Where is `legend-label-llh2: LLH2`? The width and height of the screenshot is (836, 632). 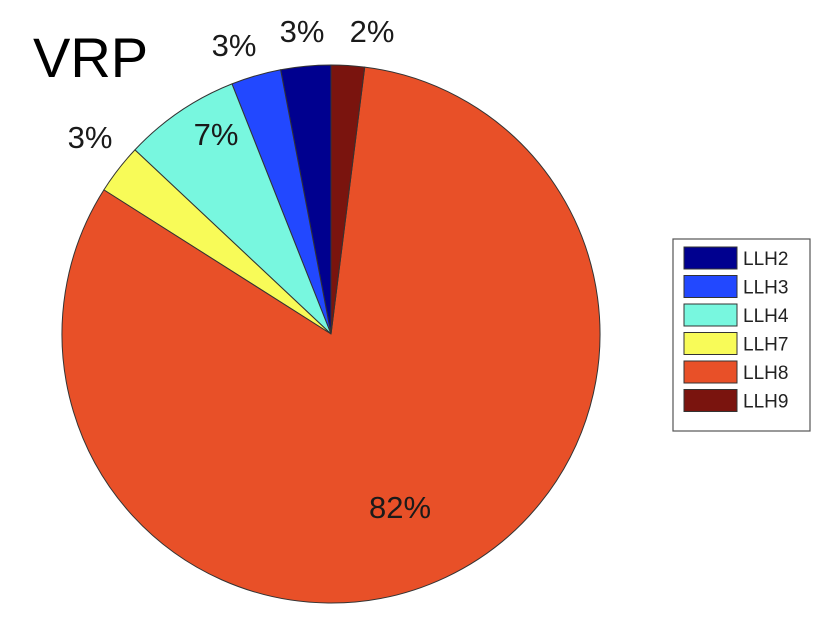 legend-label-llh2: LLH2 is located at coordinates (765, 259).